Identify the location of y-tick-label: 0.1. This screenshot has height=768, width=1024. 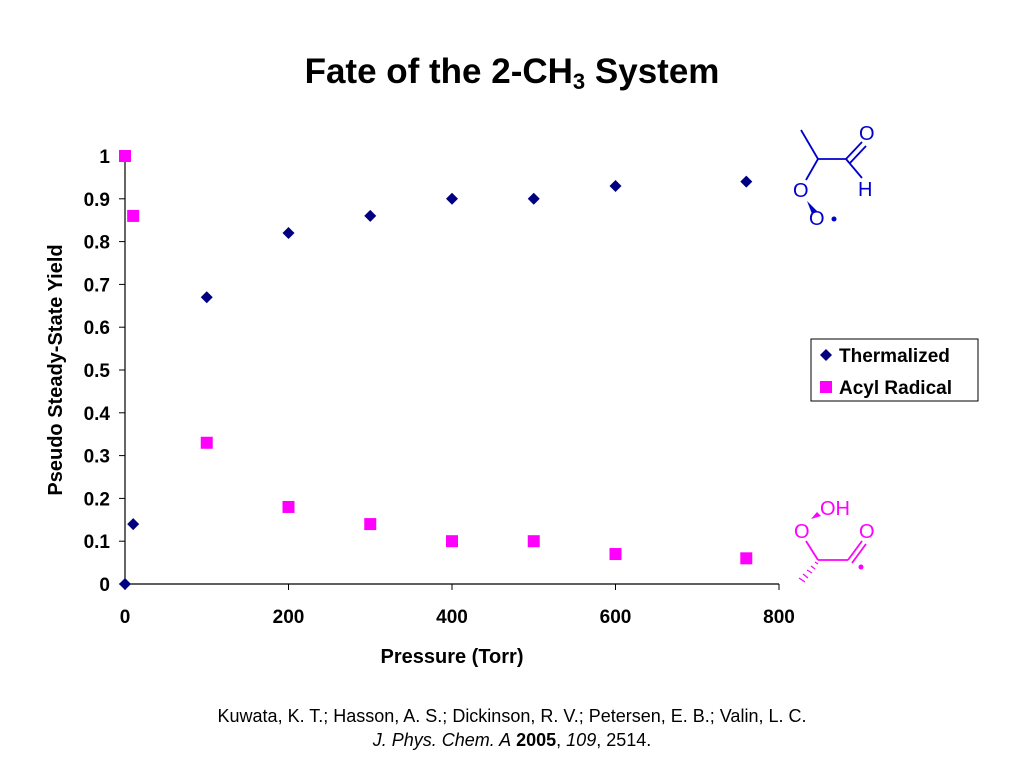
(97, 542).